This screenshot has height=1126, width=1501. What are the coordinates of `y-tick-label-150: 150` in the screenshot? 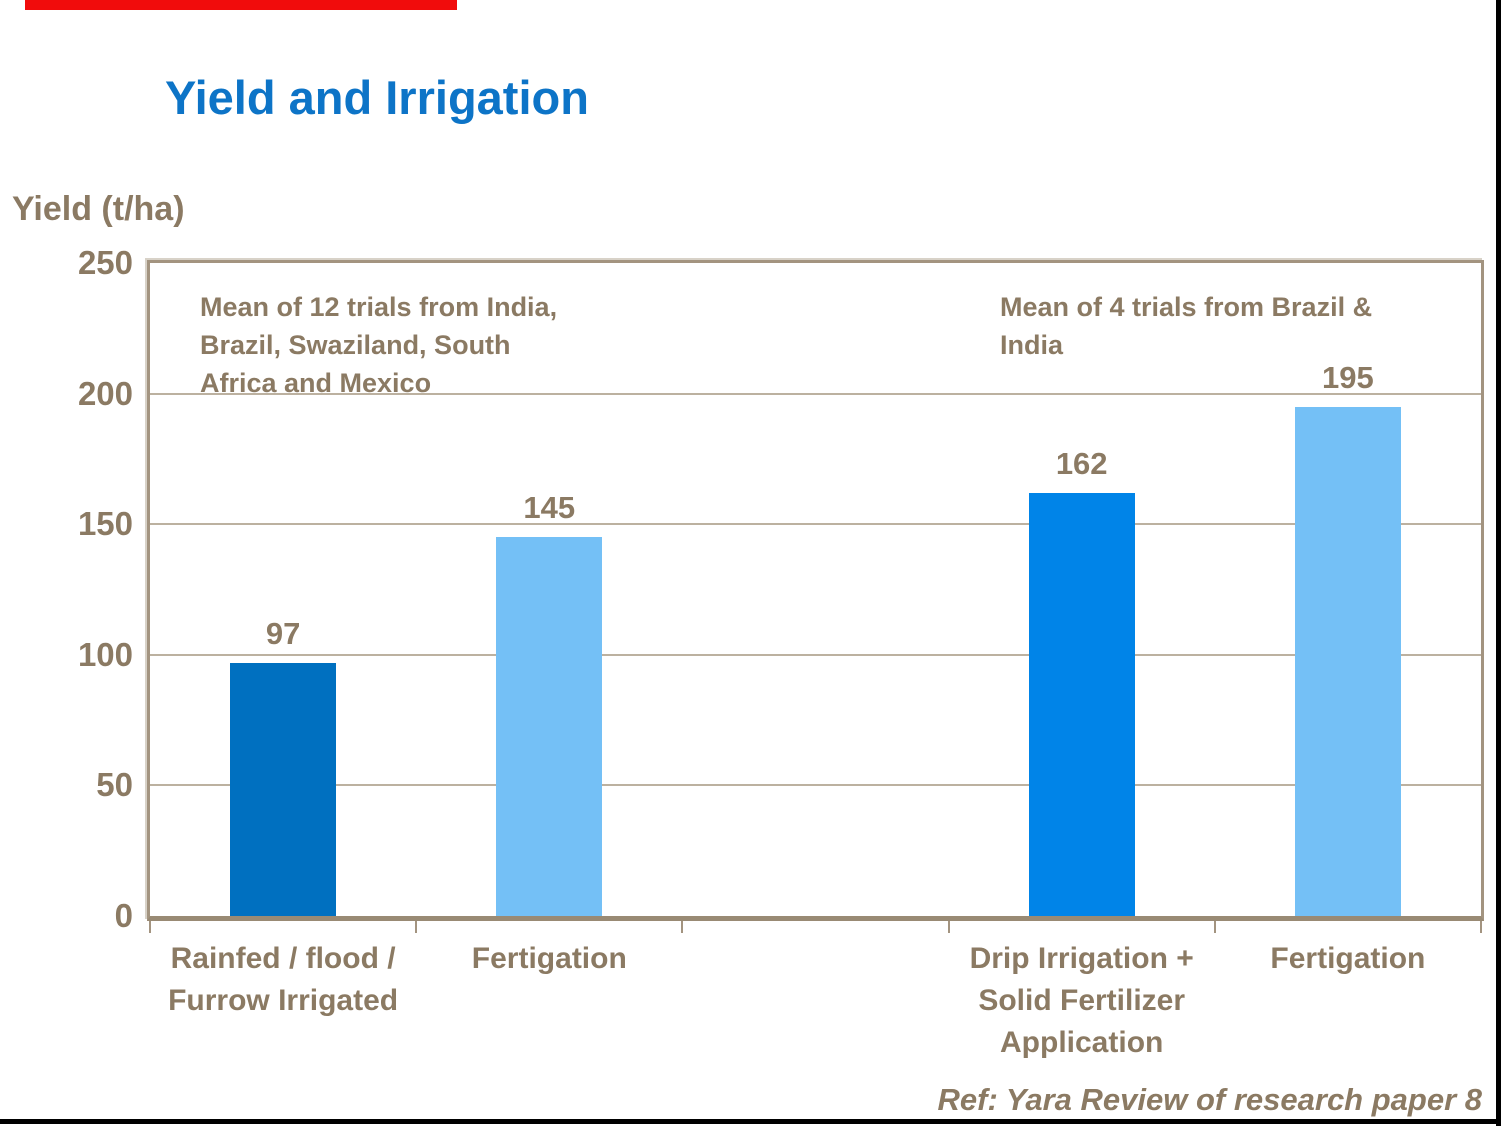 It's located at (105, 524).